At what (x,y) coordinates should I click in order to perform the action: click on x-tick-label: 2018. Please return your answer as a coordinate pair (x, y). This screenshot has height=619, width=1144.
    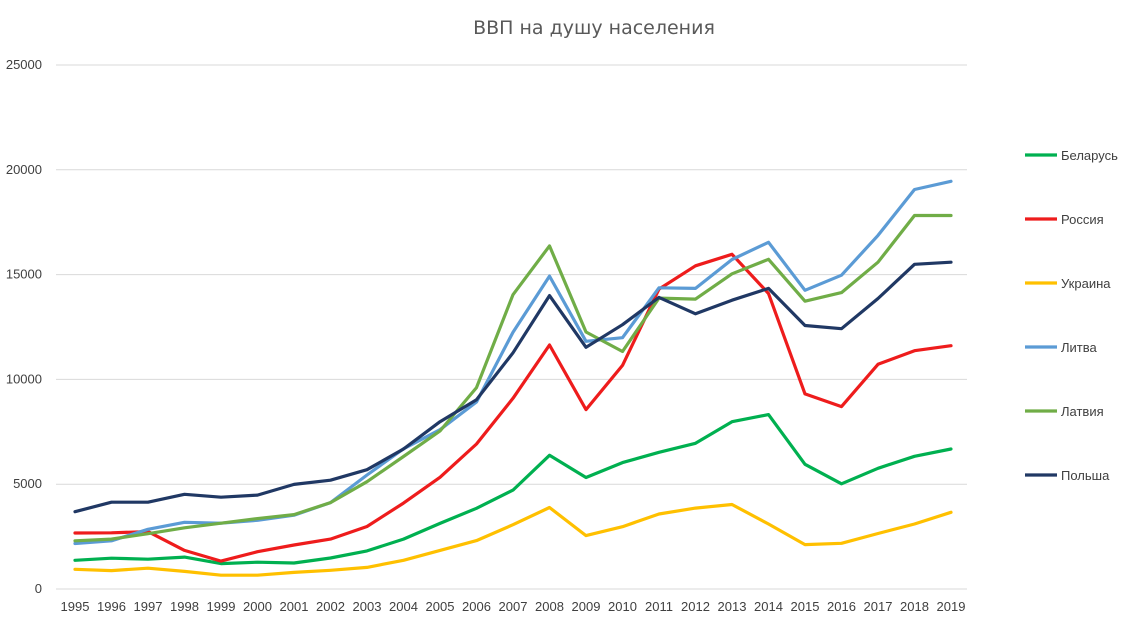
    Looking at the image, I should click on (914, 606).